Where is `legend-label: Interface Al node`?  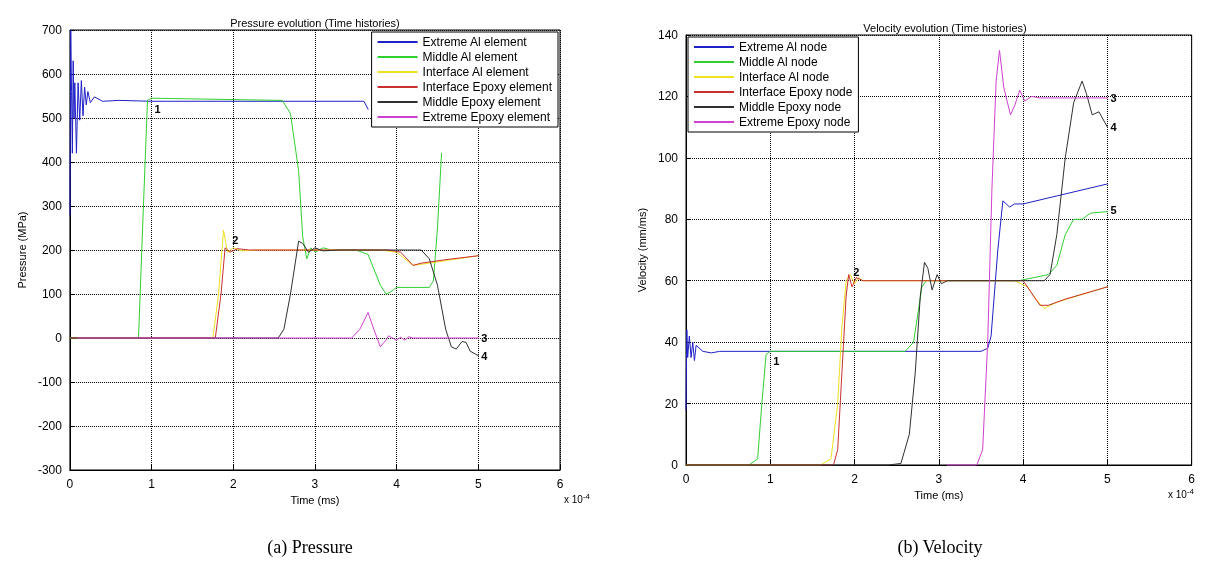 legend-label: Interface Al node is located at coordinates (784, 77).